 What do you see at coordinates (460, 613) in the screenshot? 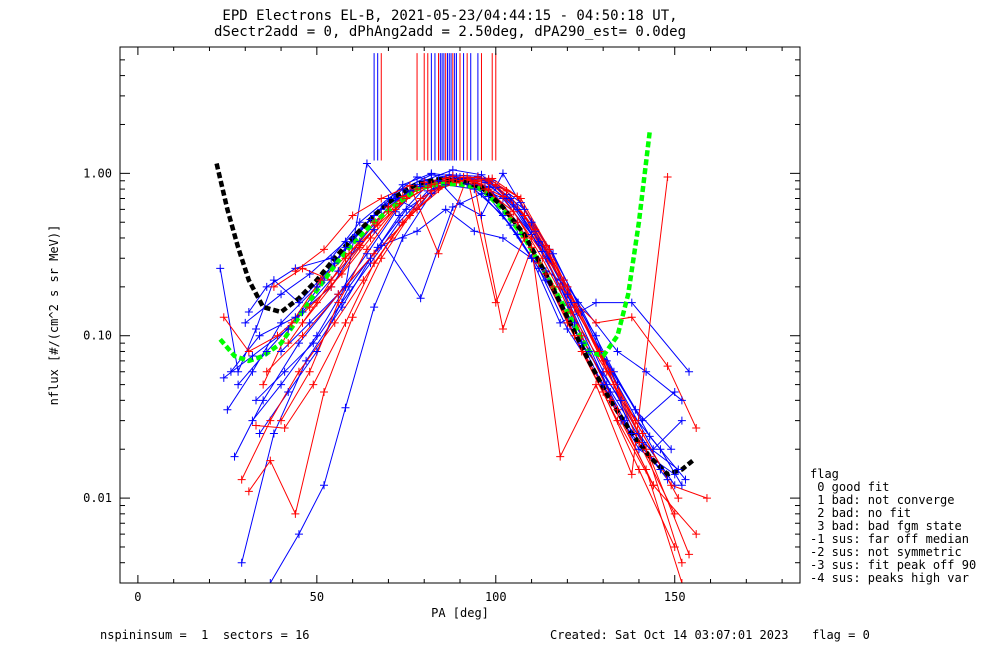
I see `x-axis-label: PA [deg]` at bounding box center [460, 613].